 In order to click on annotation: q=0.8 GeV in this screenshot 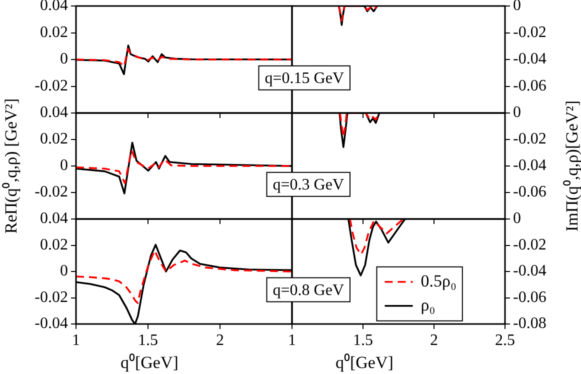, I will do `click(308, 291)`.